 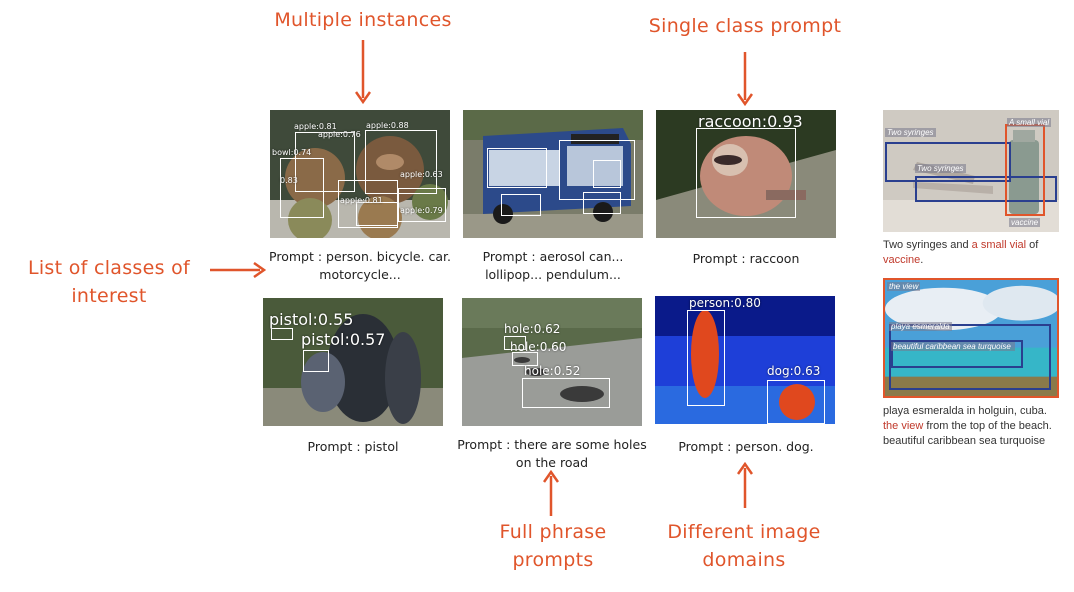 I want to click on detection-label: apple:0.76, so click(x=339, y=134).